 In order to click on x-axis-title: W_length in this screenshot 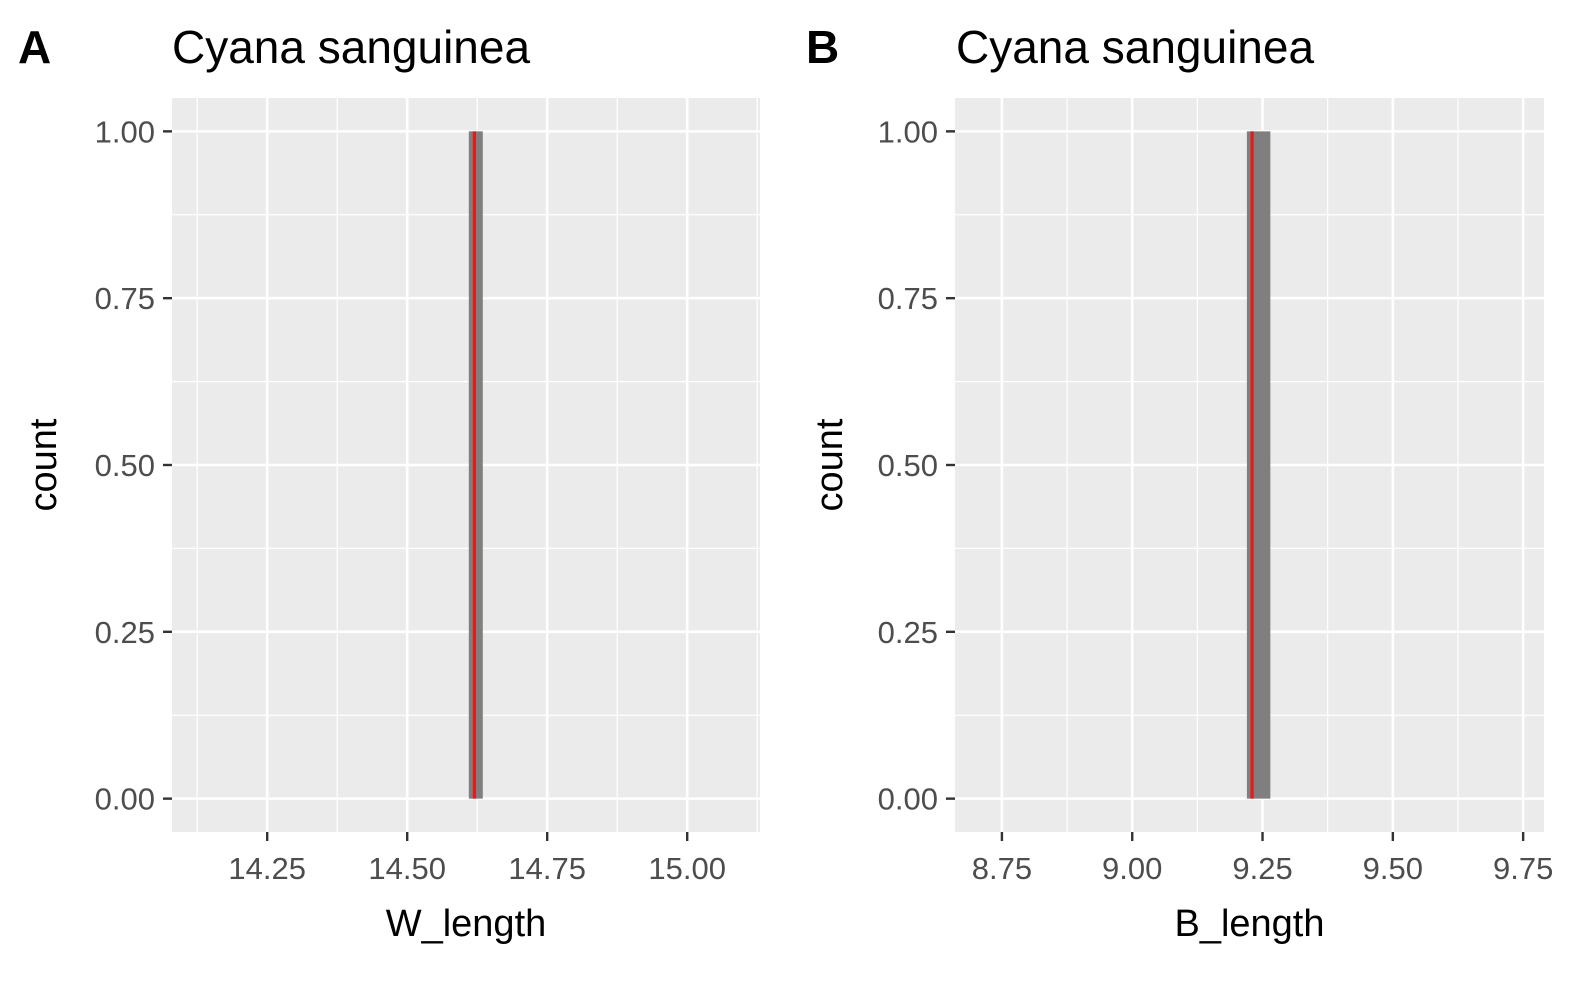, I will do `click(466, 924)`.